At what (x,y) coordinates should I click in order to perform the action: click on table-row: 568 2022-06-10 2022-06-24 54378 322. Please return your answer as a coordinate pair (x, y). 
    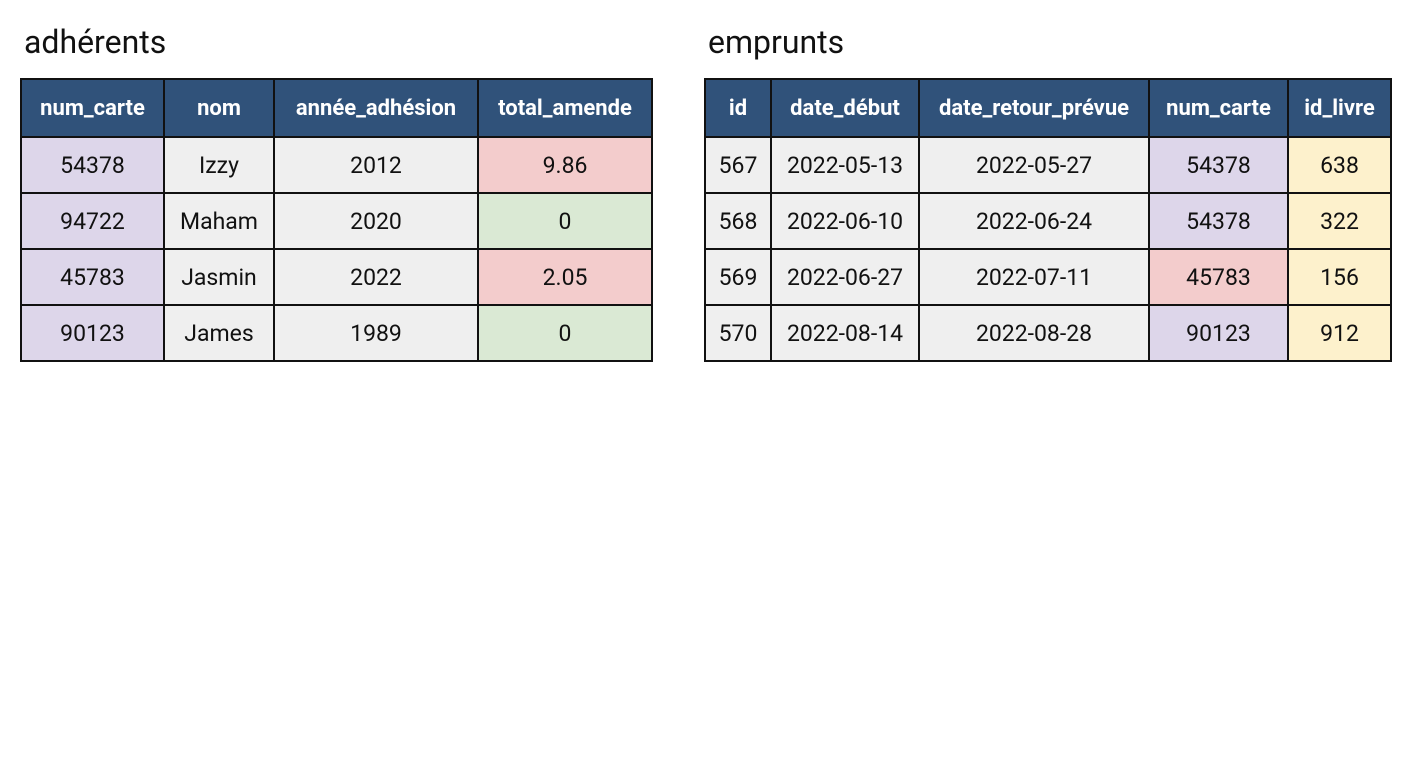
    Looking at the image, I should click on (1048, 221).